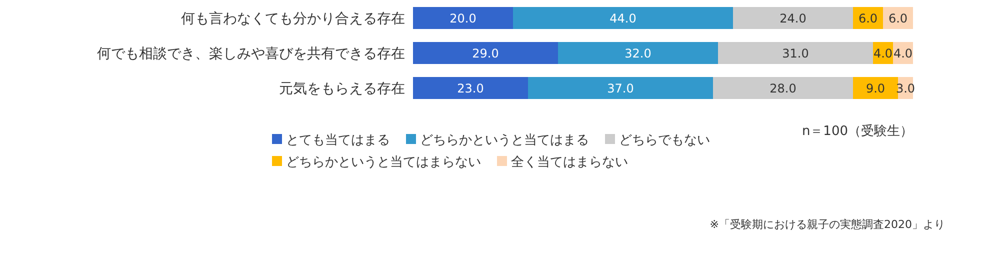 This screenshot has height=268, width=1000. I want to click on legend-label: どちらかというと当てはまらない, so click(383, 162).